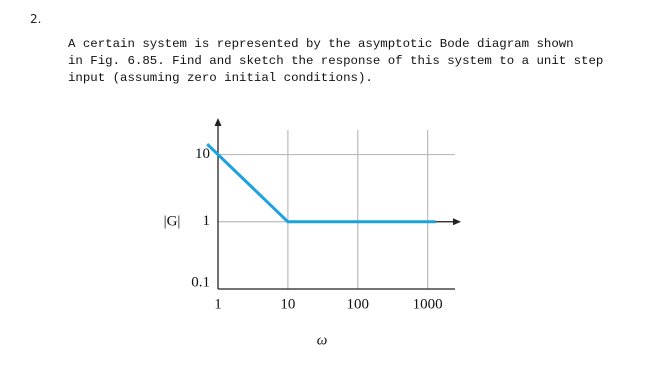 This screenshot has width=650, height=370. I want to click on y-axis-label: |G|, so click(172, 221).